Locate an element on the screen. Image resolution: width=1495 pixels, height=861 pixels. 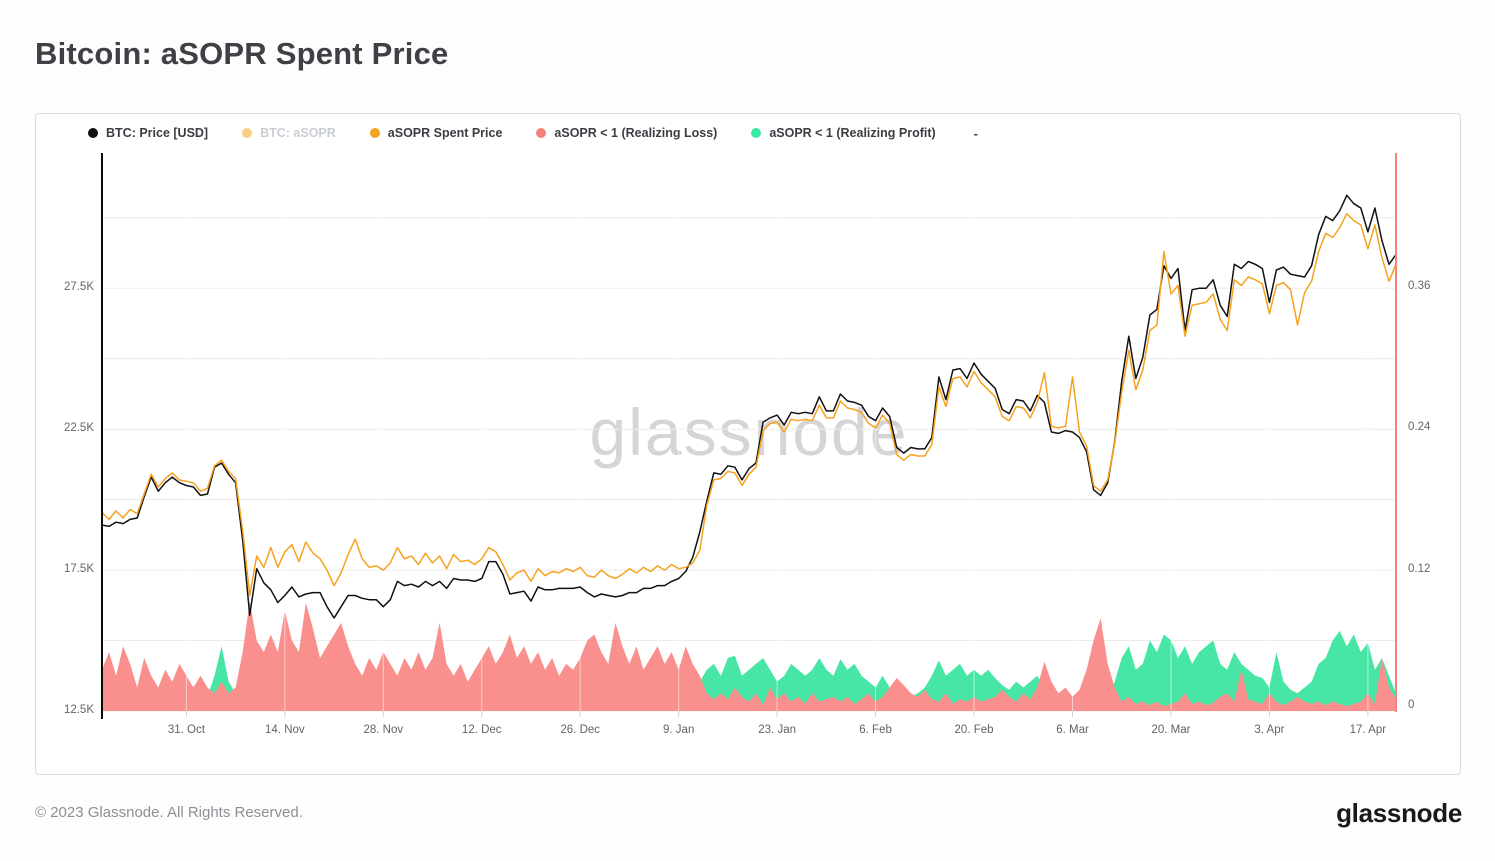
x-axis-label: 3. Apr is located at coordinates (1269, 730).